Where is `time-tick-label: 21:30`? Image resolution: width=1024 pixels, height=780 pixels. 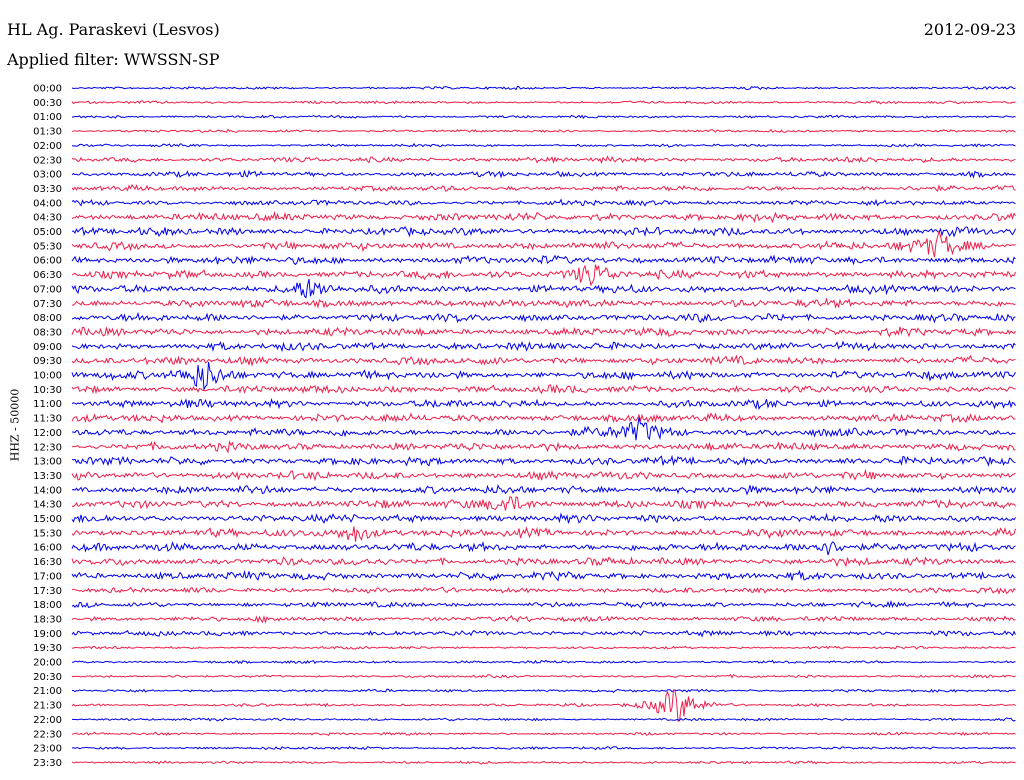
time-tick-label: 21:30 is located at coordinates (47, 706).